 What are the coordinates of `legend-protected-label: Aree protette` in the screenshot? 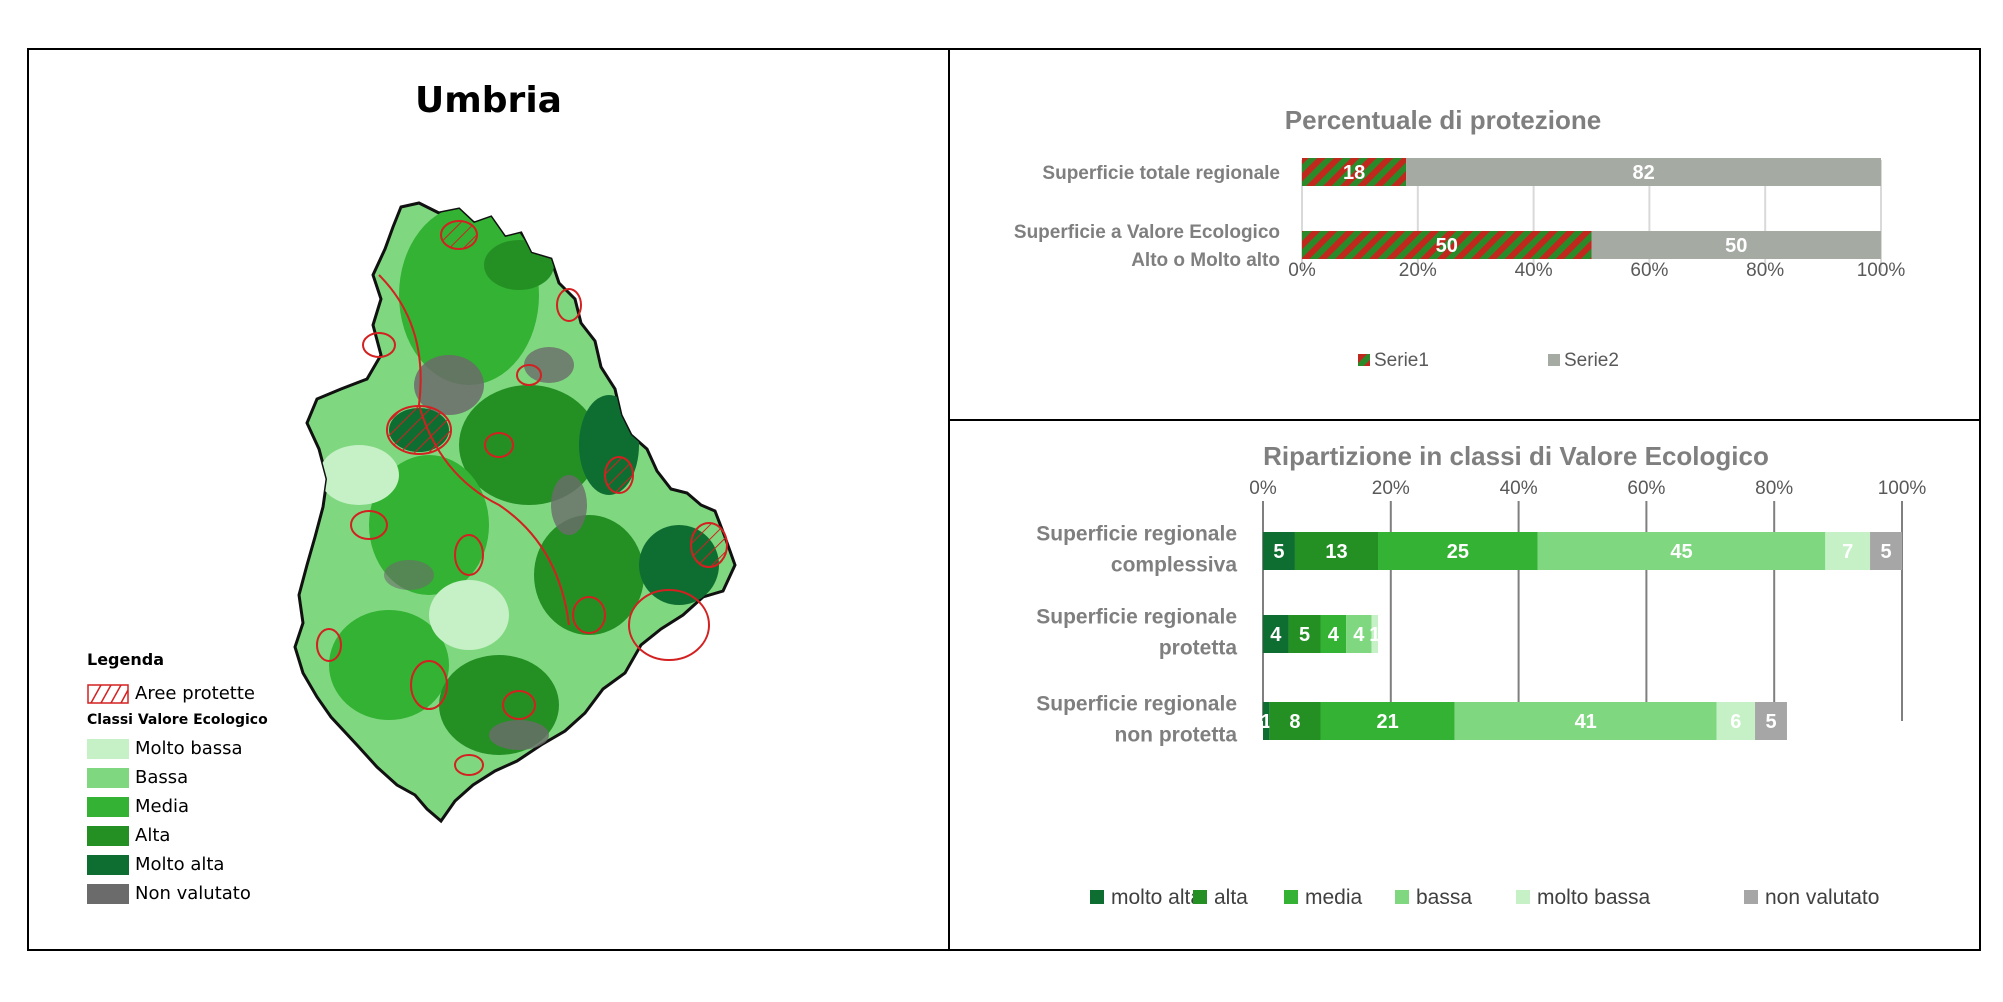 It's located at (195, 693).